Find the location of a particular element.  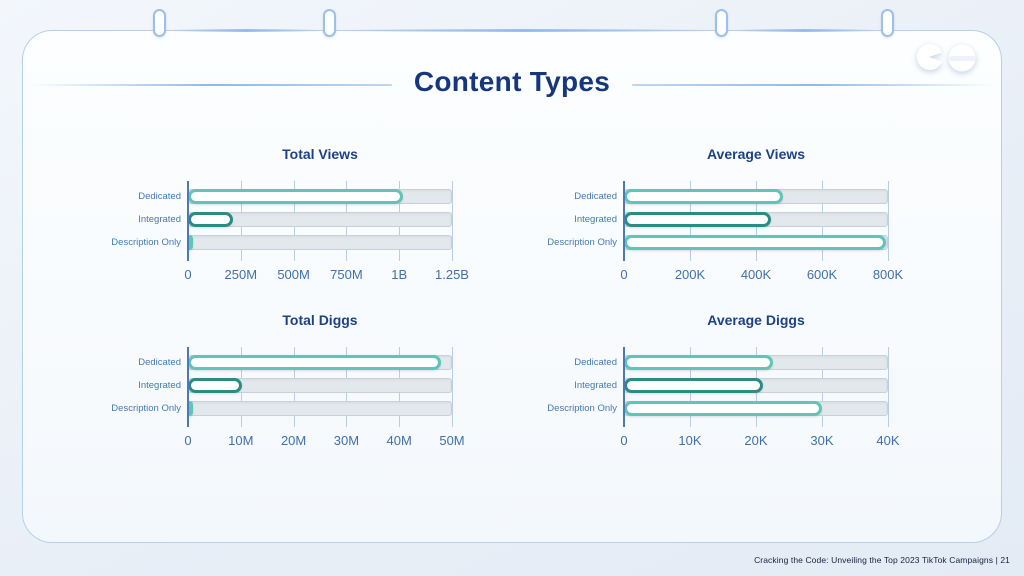

brand-logo is located at coordinates (948, 58).